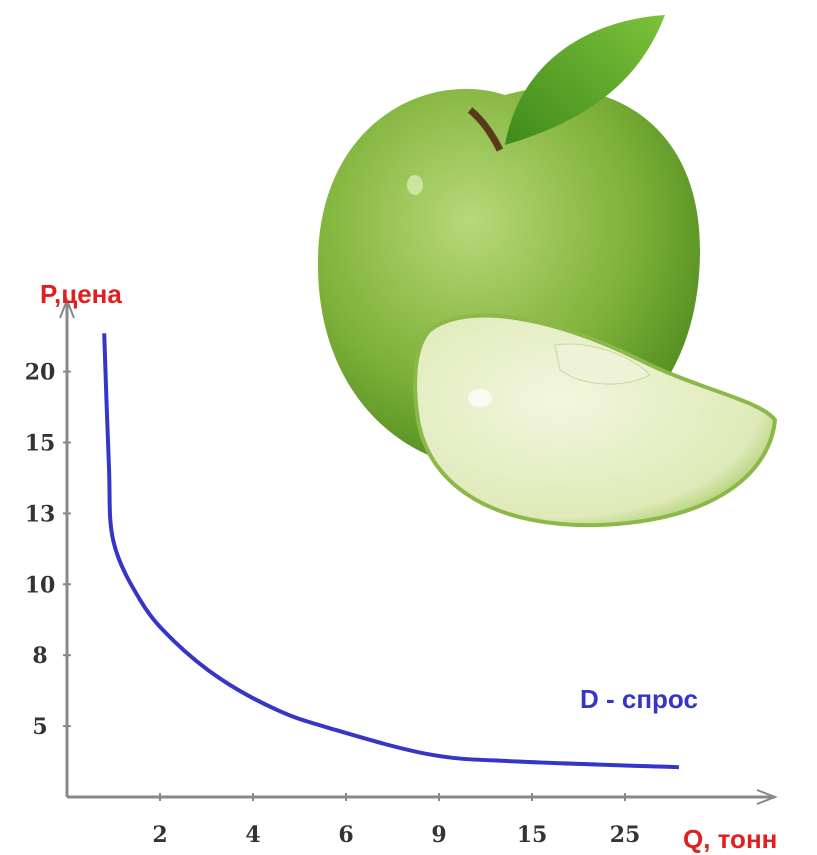 The image size is (817, 855). I want to click on x-axis-arrow, so click(767, 797).